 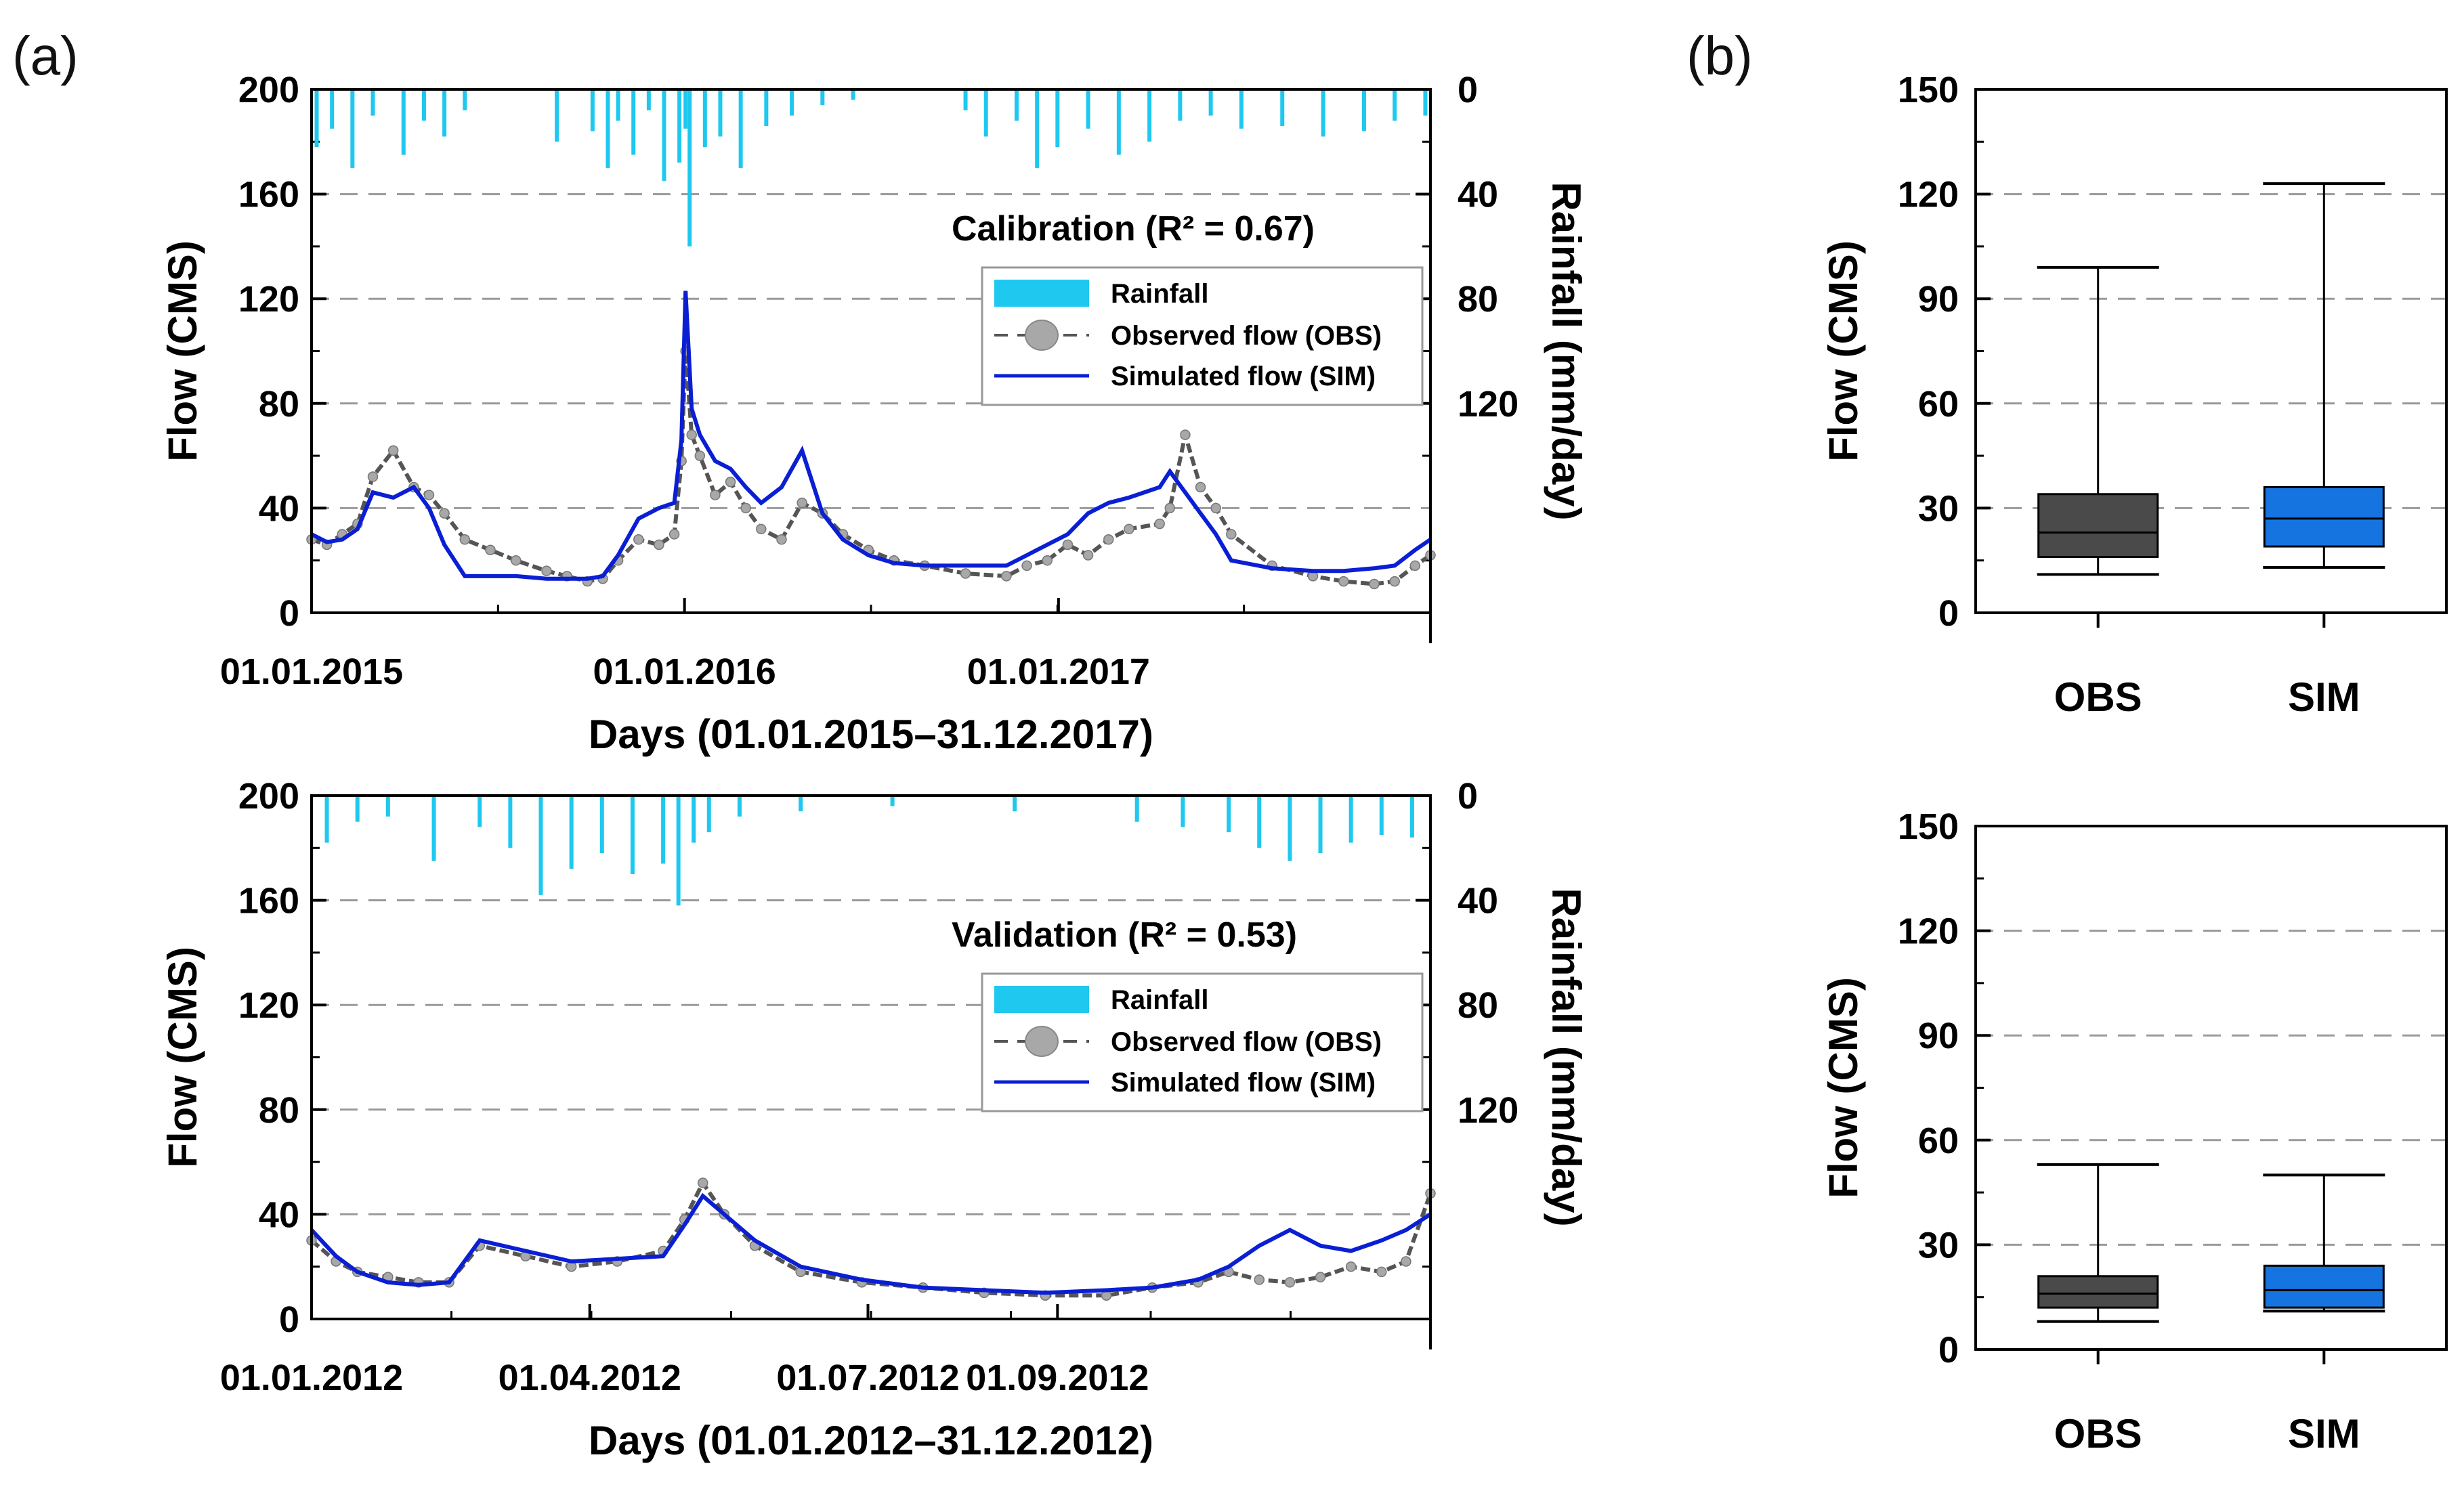 What do you see at coordinates (45, 56) in the screenshot?
I see `panel-label-a: (a)` at bounding box center [45, 56].